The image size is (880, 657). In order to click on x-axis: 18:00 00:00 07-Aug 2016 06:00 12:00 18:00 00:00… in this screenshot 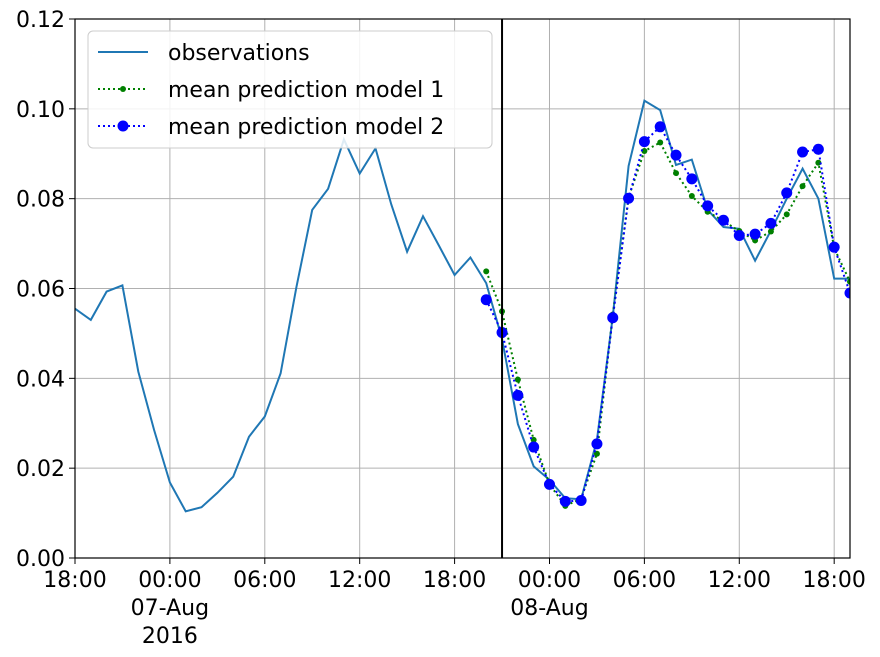, I will do `click(454, 603)`.